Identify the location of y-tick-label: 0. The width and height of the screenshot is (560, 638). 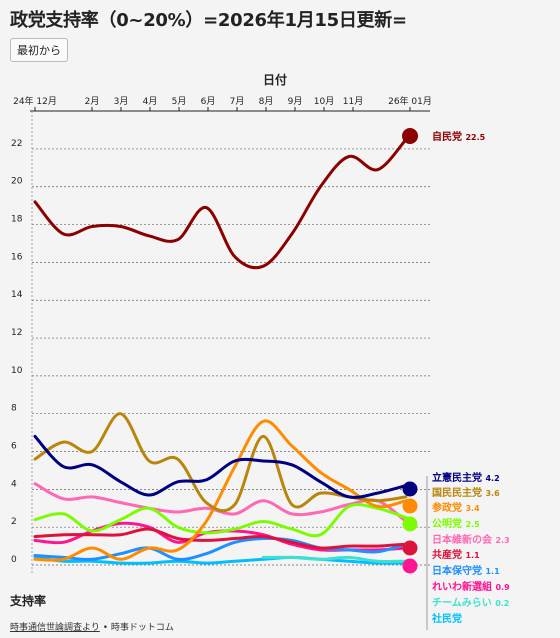
(14, 560).